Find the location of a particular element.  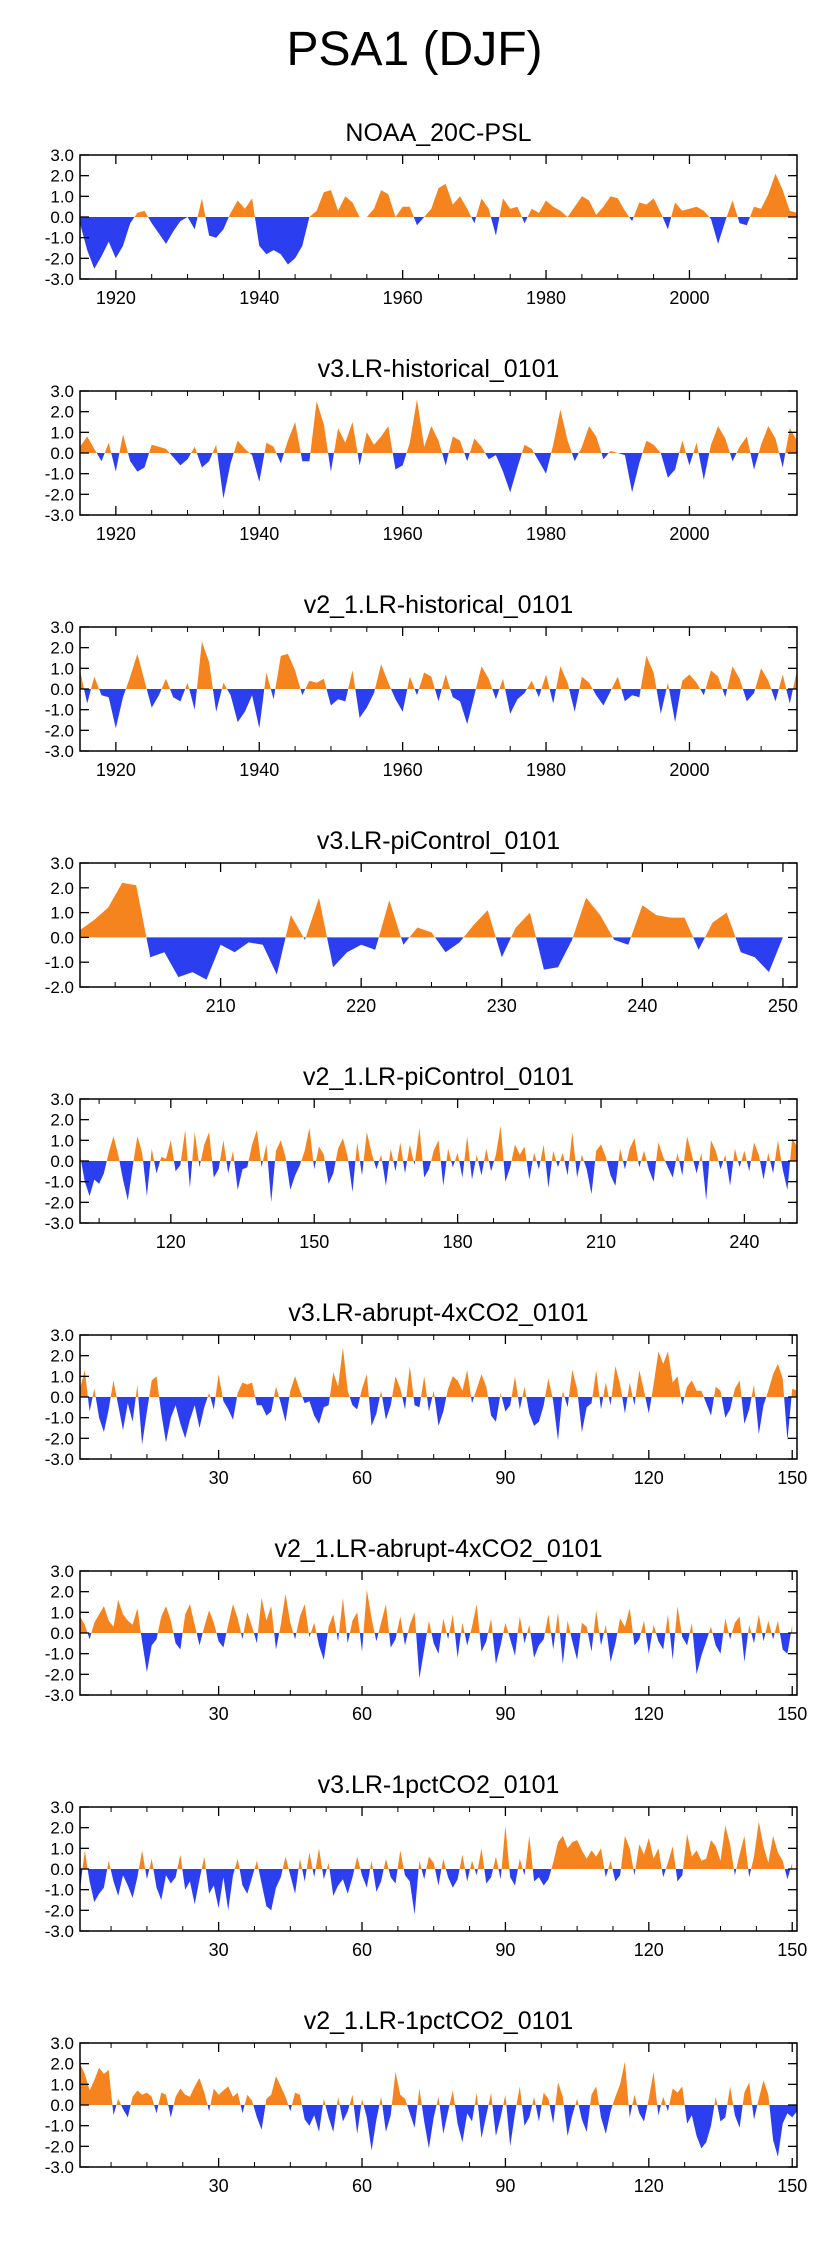

page-title: PSA1 (DJF) is located at coordinates (414, 49).